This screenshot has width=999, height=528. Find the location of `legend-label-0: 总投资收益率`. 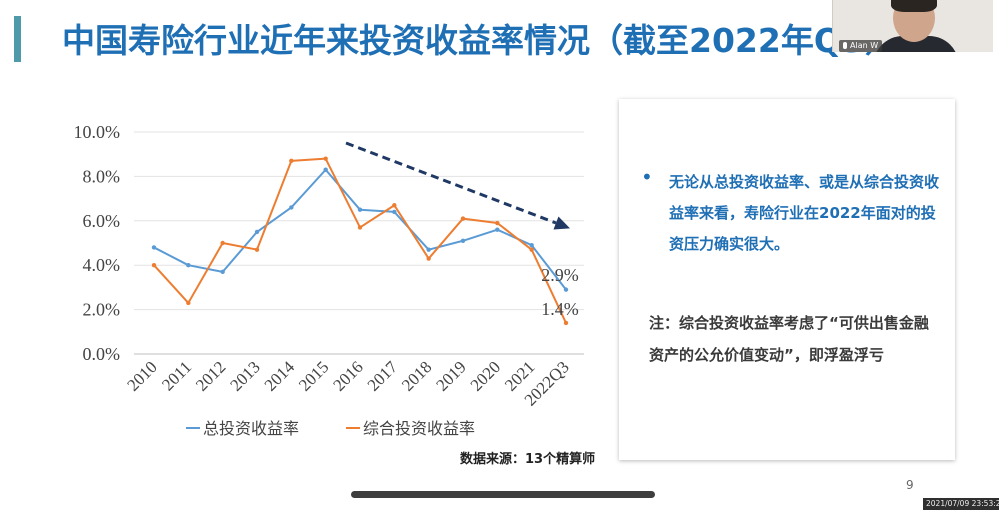

legend-label-0: 总投资收益率 is located at coordinates (251, 428).